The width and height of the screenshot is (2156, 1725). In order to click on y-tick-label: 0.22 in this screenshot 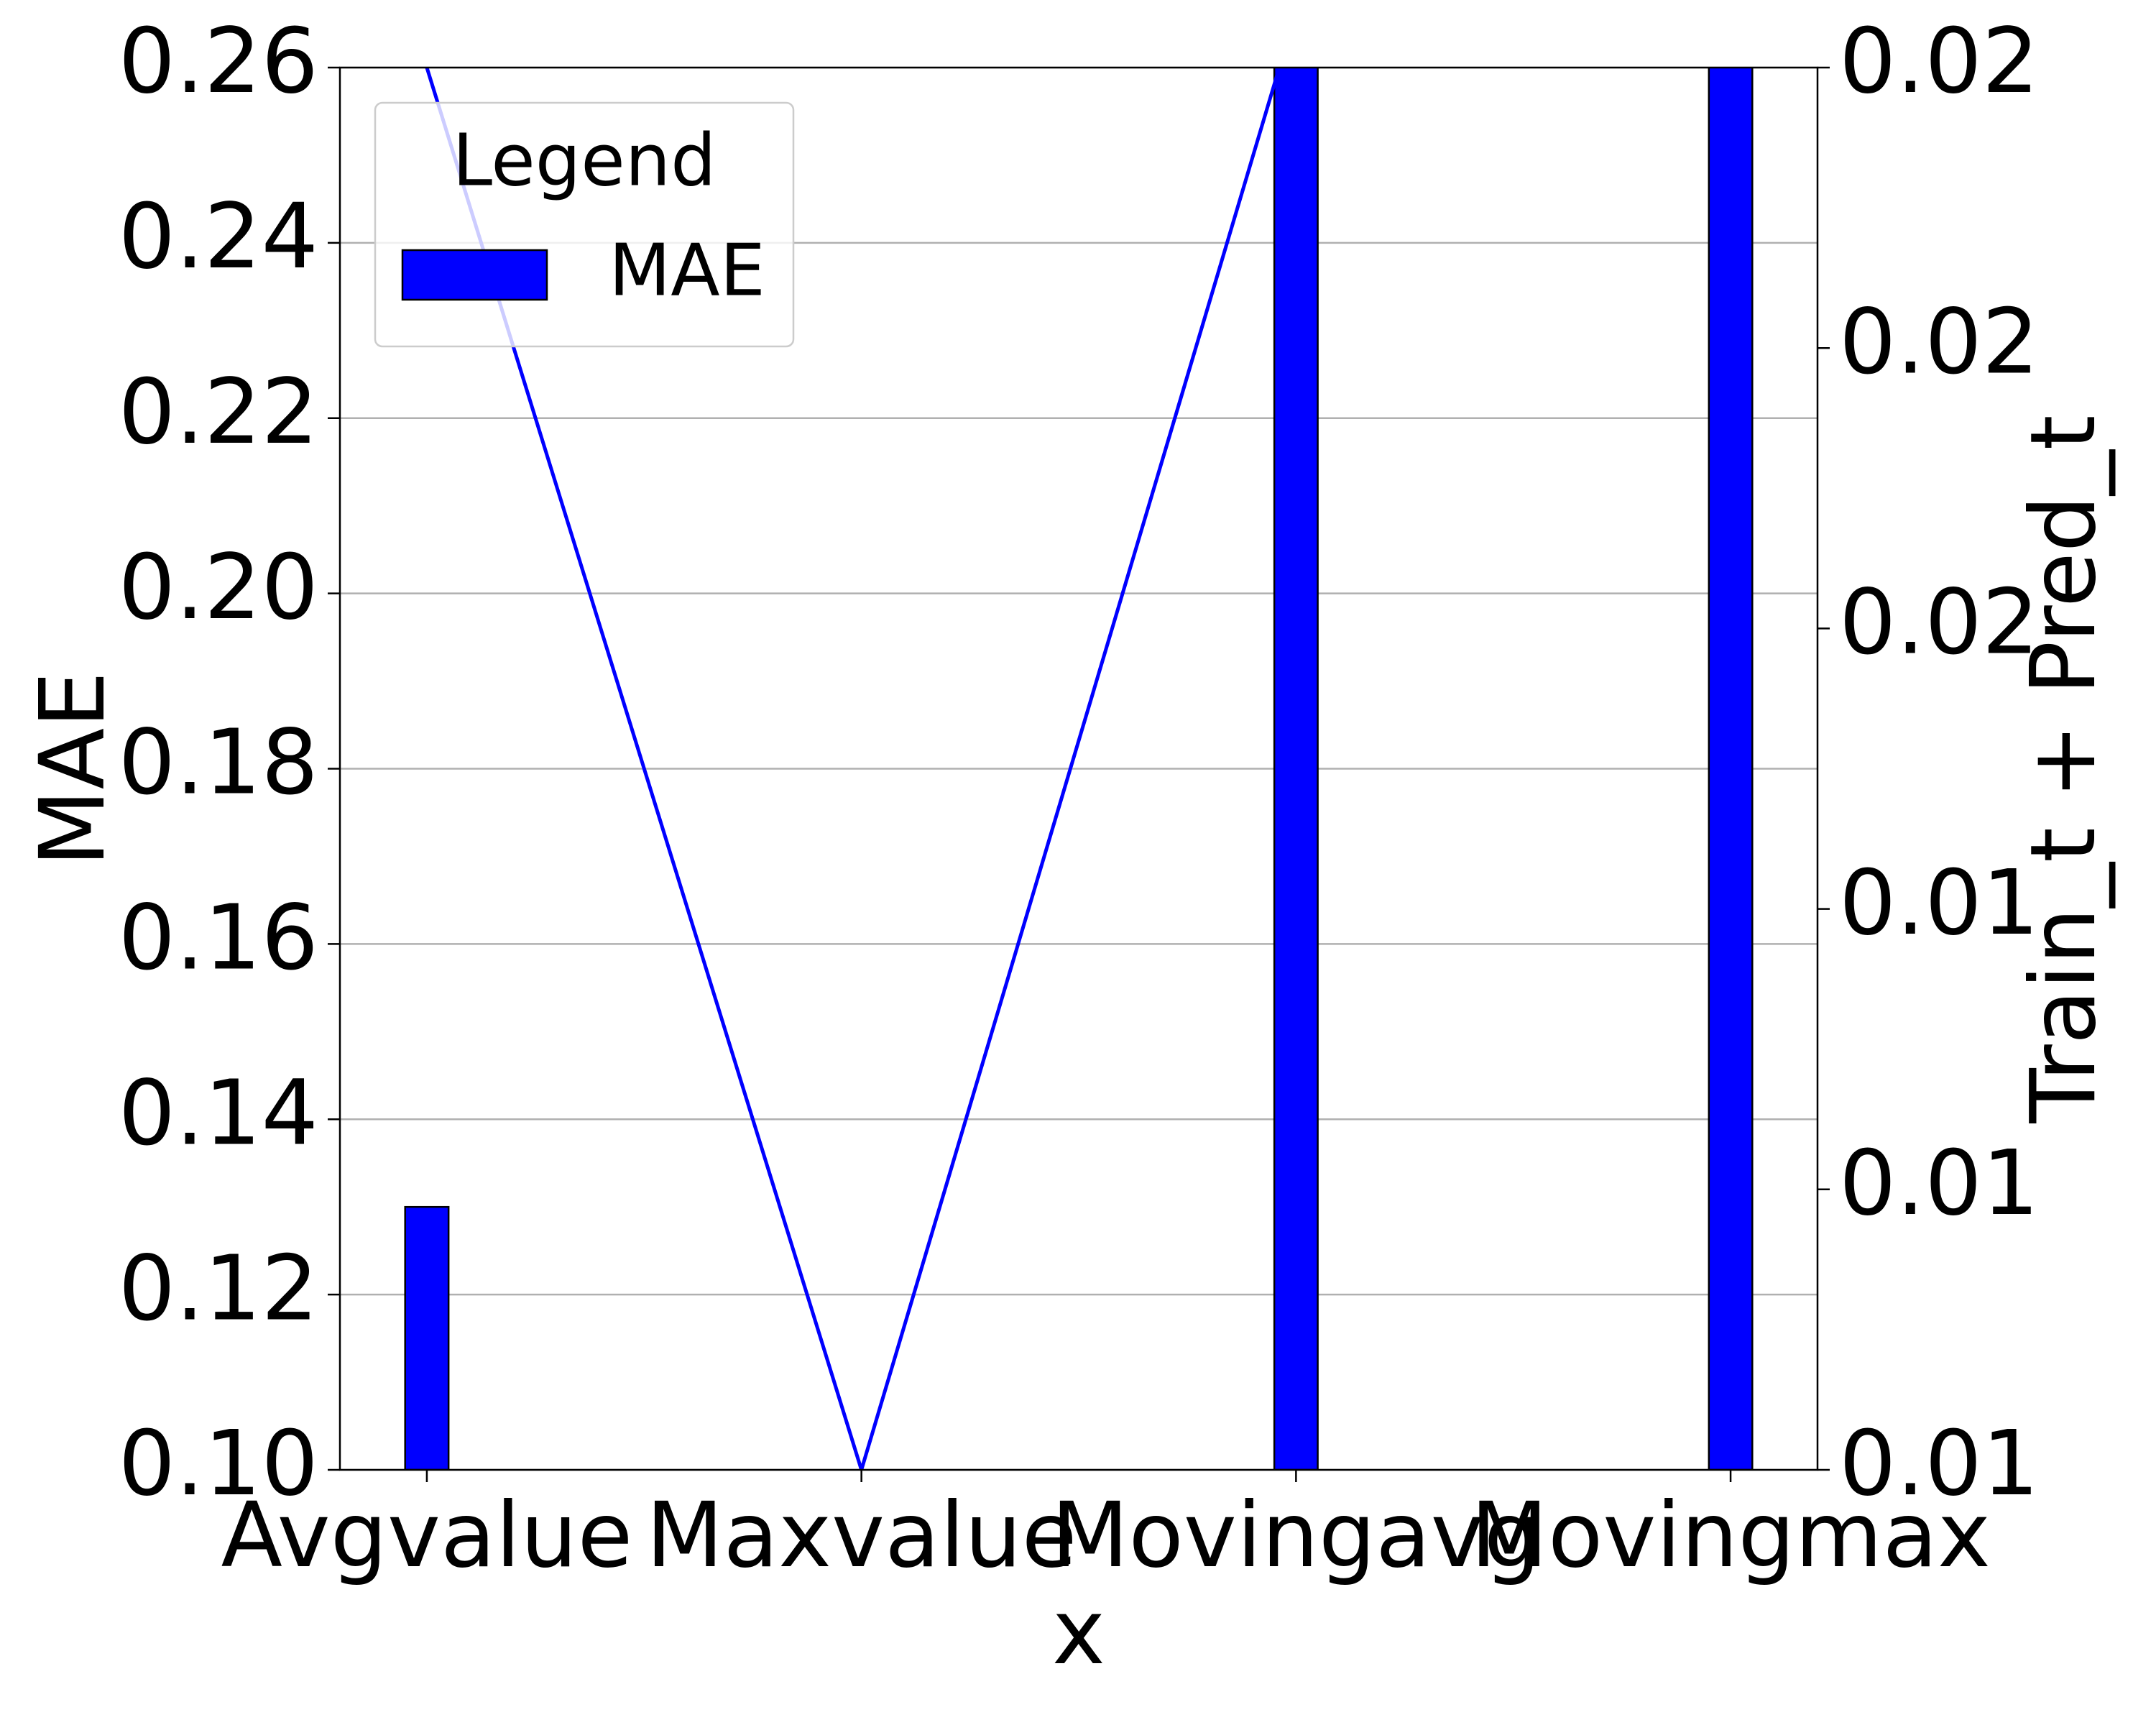, I will do `click(219, 412)`.